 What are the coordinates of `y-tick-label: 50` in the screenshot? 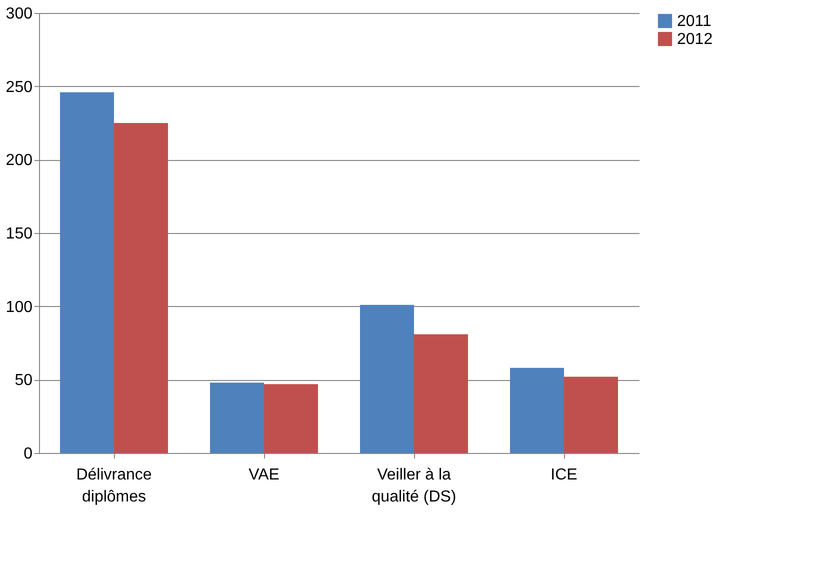 It's located at (23, 381).